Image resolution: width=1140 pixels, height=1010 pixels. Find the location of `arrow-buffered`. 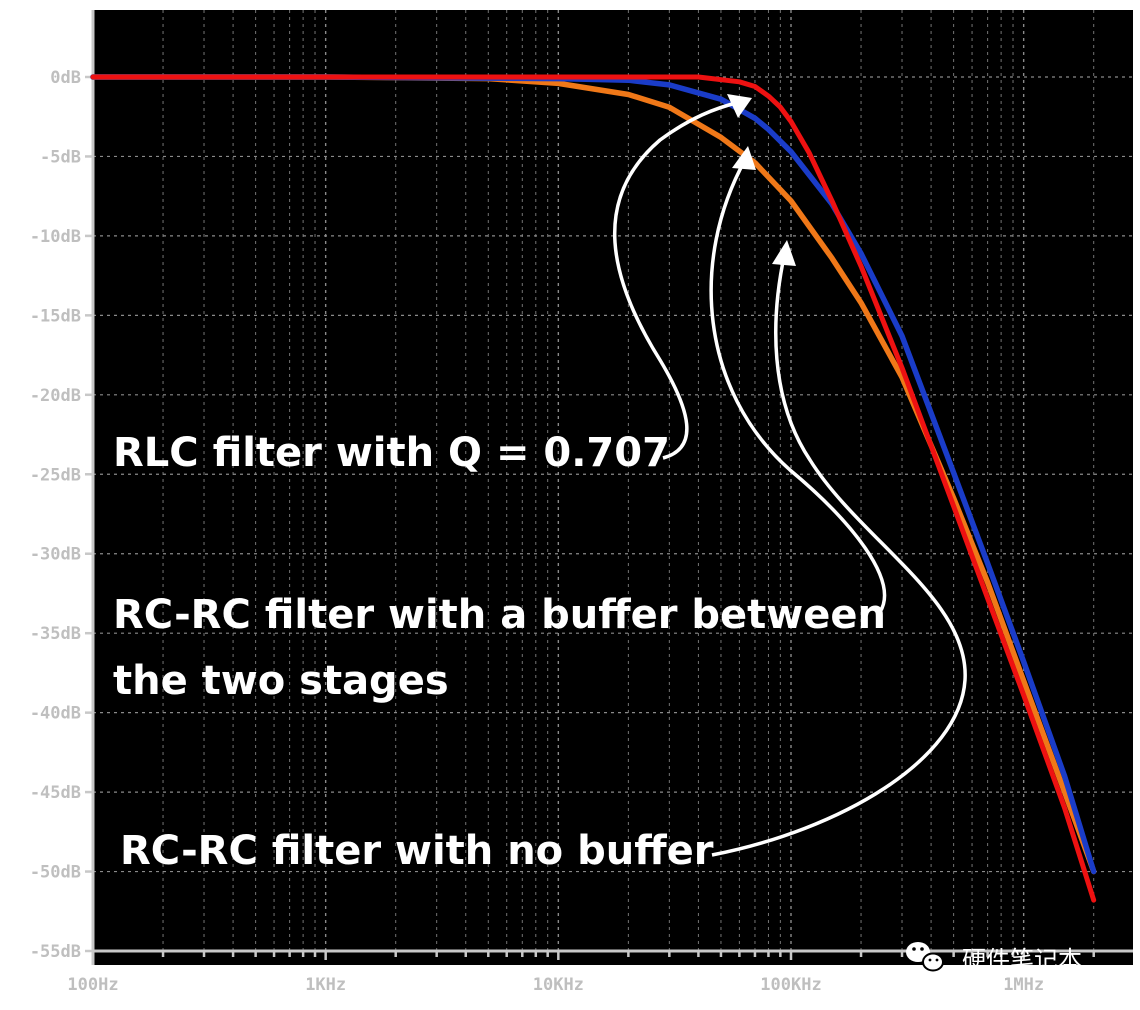

arrow-buffered is located at coordinates (798, 386).